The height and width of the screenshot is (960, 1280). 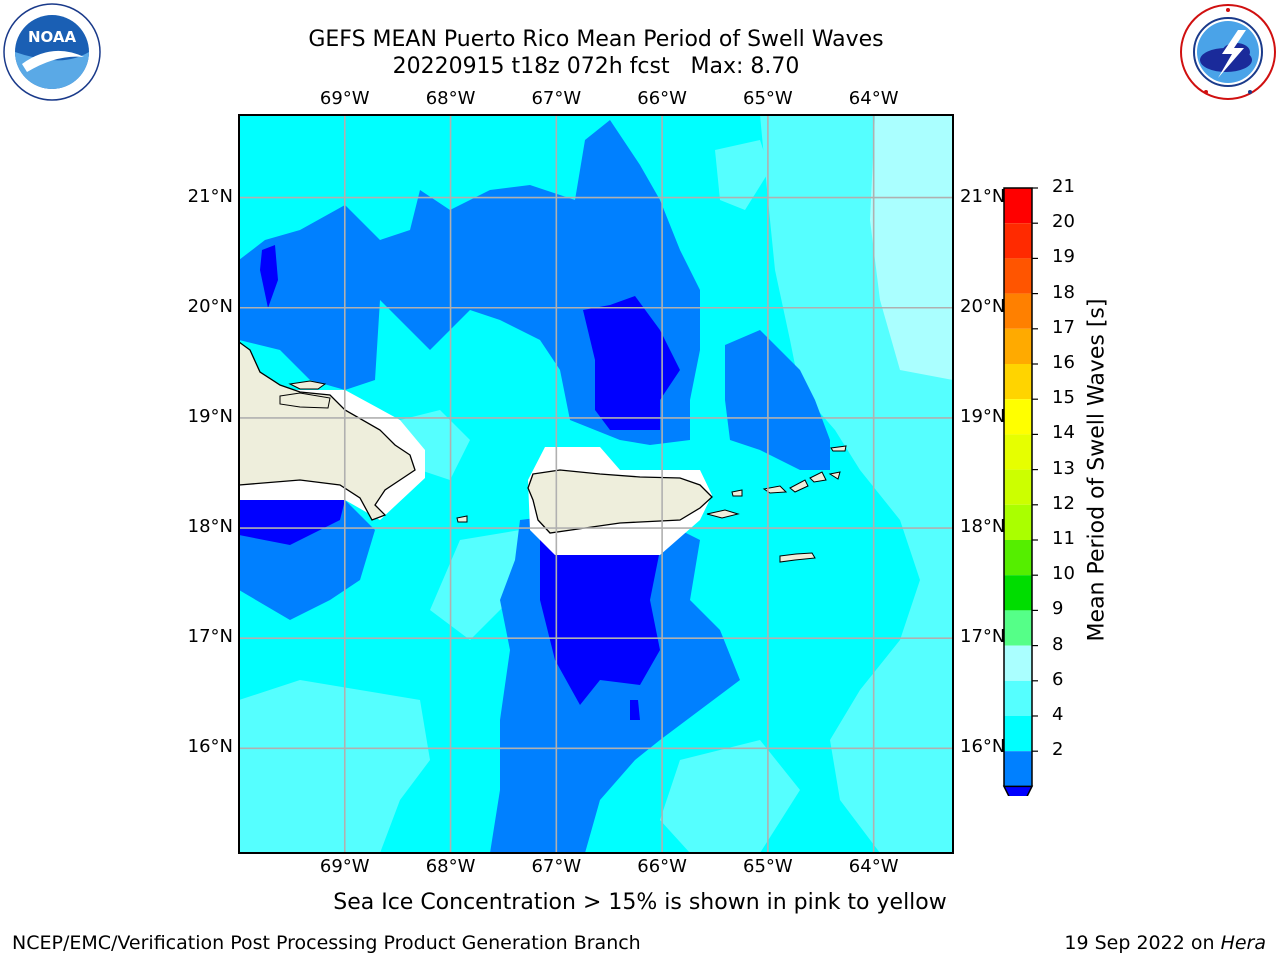 What do you see at coordinates (210, 527) in the screenshot?
I see `lat-label-left: 18°N` at bounding box center [210, 527].